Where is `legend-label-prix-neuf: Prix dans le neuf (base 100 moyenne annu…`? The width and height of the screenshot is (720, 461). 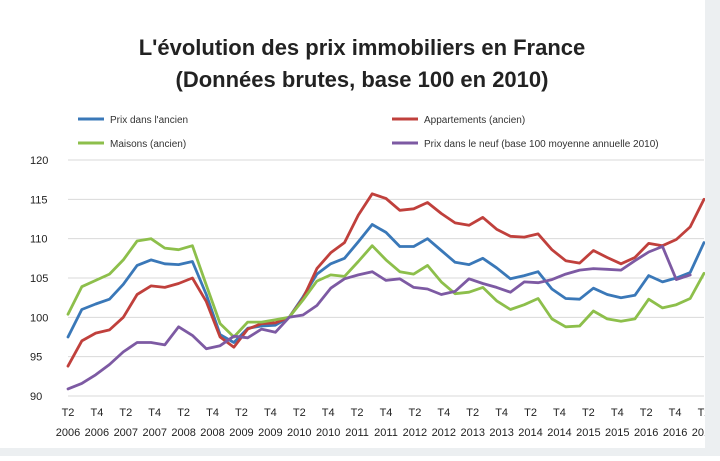
legend-label-prix-neuf: Prix dans le neuf (base 100 moyenne annu… is located at coordinates (541, 144).